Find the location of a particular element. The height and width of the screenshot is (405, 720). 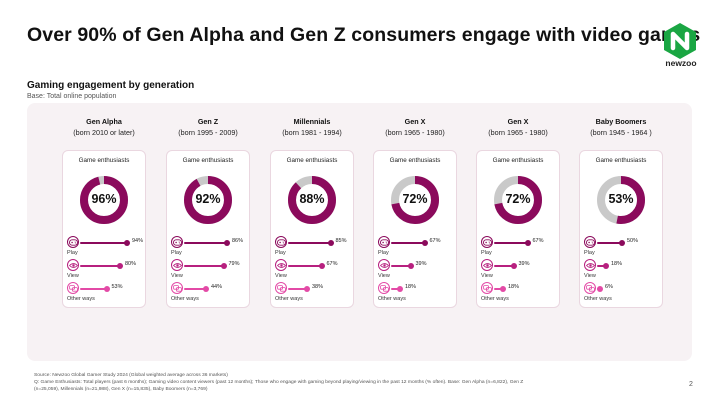

generation-card: Game enthusiasts 96% is located at coordinates (104, 229).